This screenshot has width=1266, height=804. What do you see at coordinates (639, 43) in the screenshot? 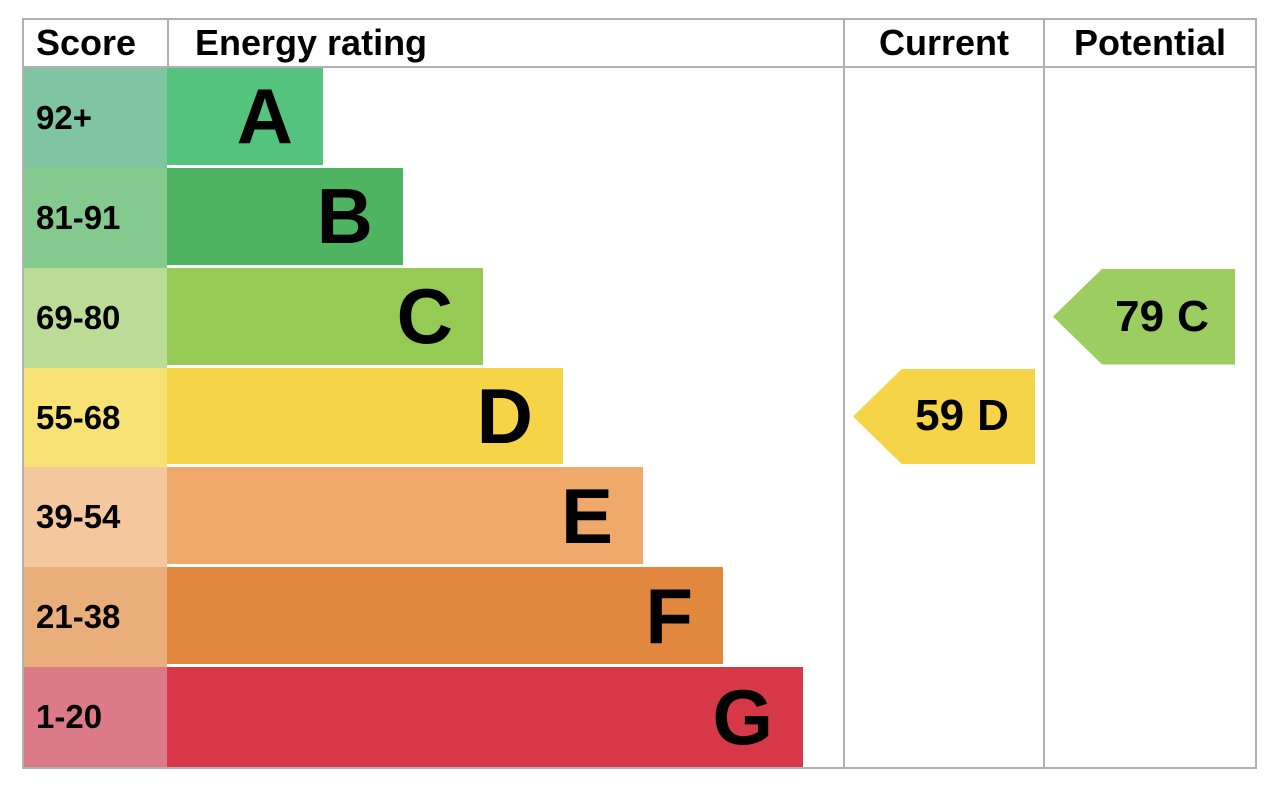
I see `header-row: Score Energy rating Current Potential` at bounding box center [639, 43].